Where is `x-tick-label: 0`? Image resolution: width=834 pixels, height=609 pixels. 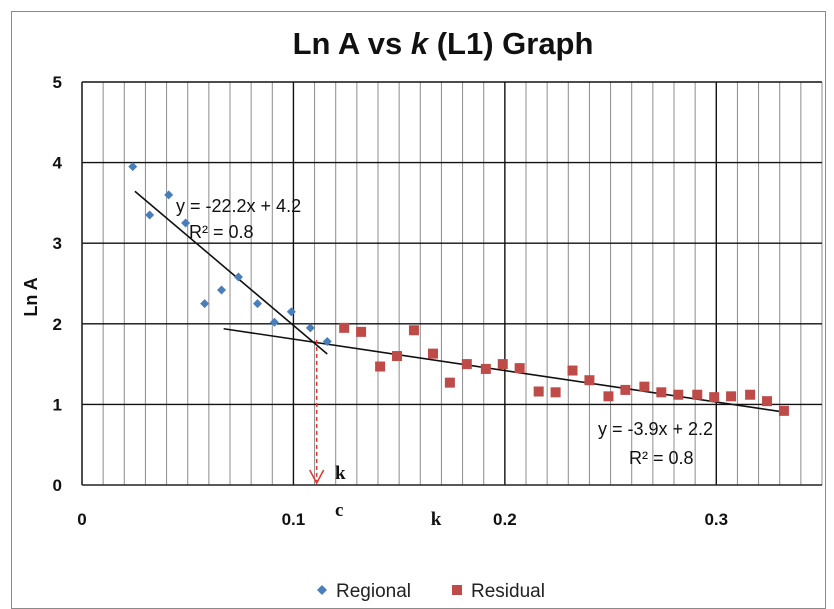
x-tick-label: 0 is located at coordinates (81, 519).